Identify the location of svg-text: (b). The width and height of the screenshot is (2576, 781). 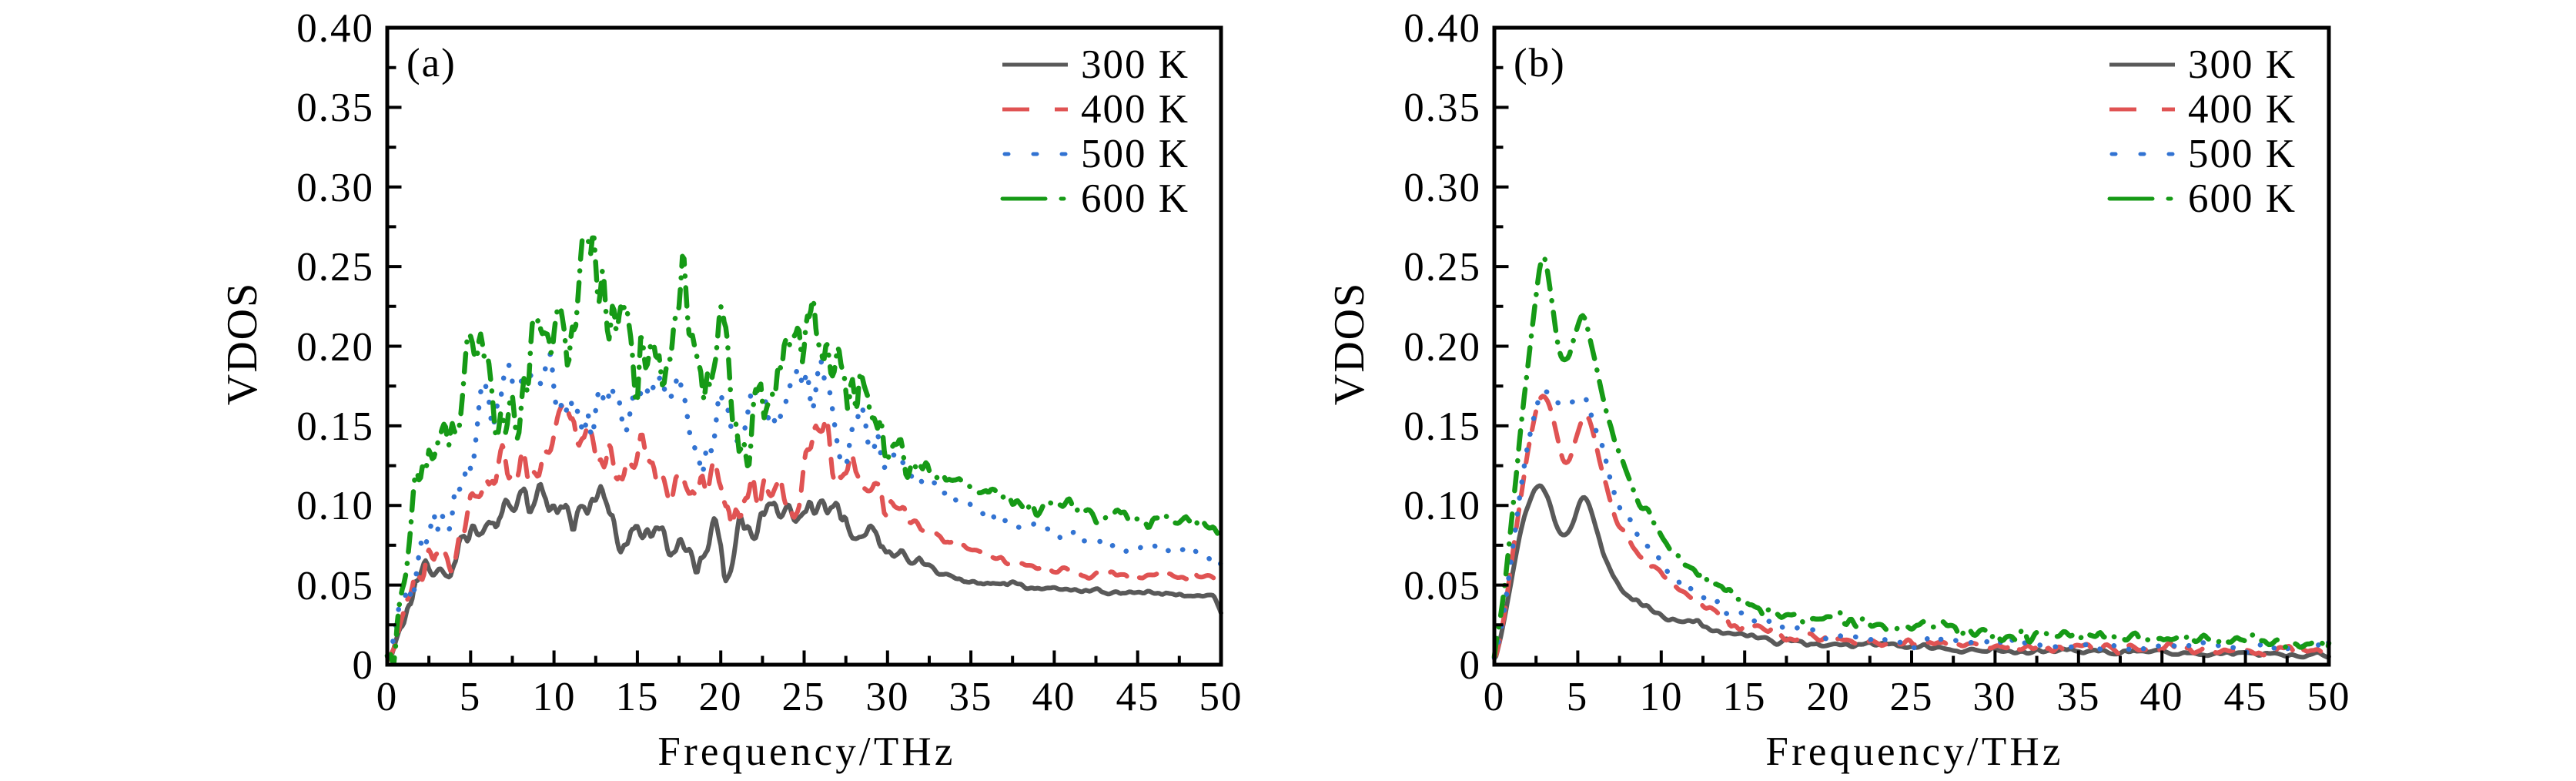
(1540, 63).